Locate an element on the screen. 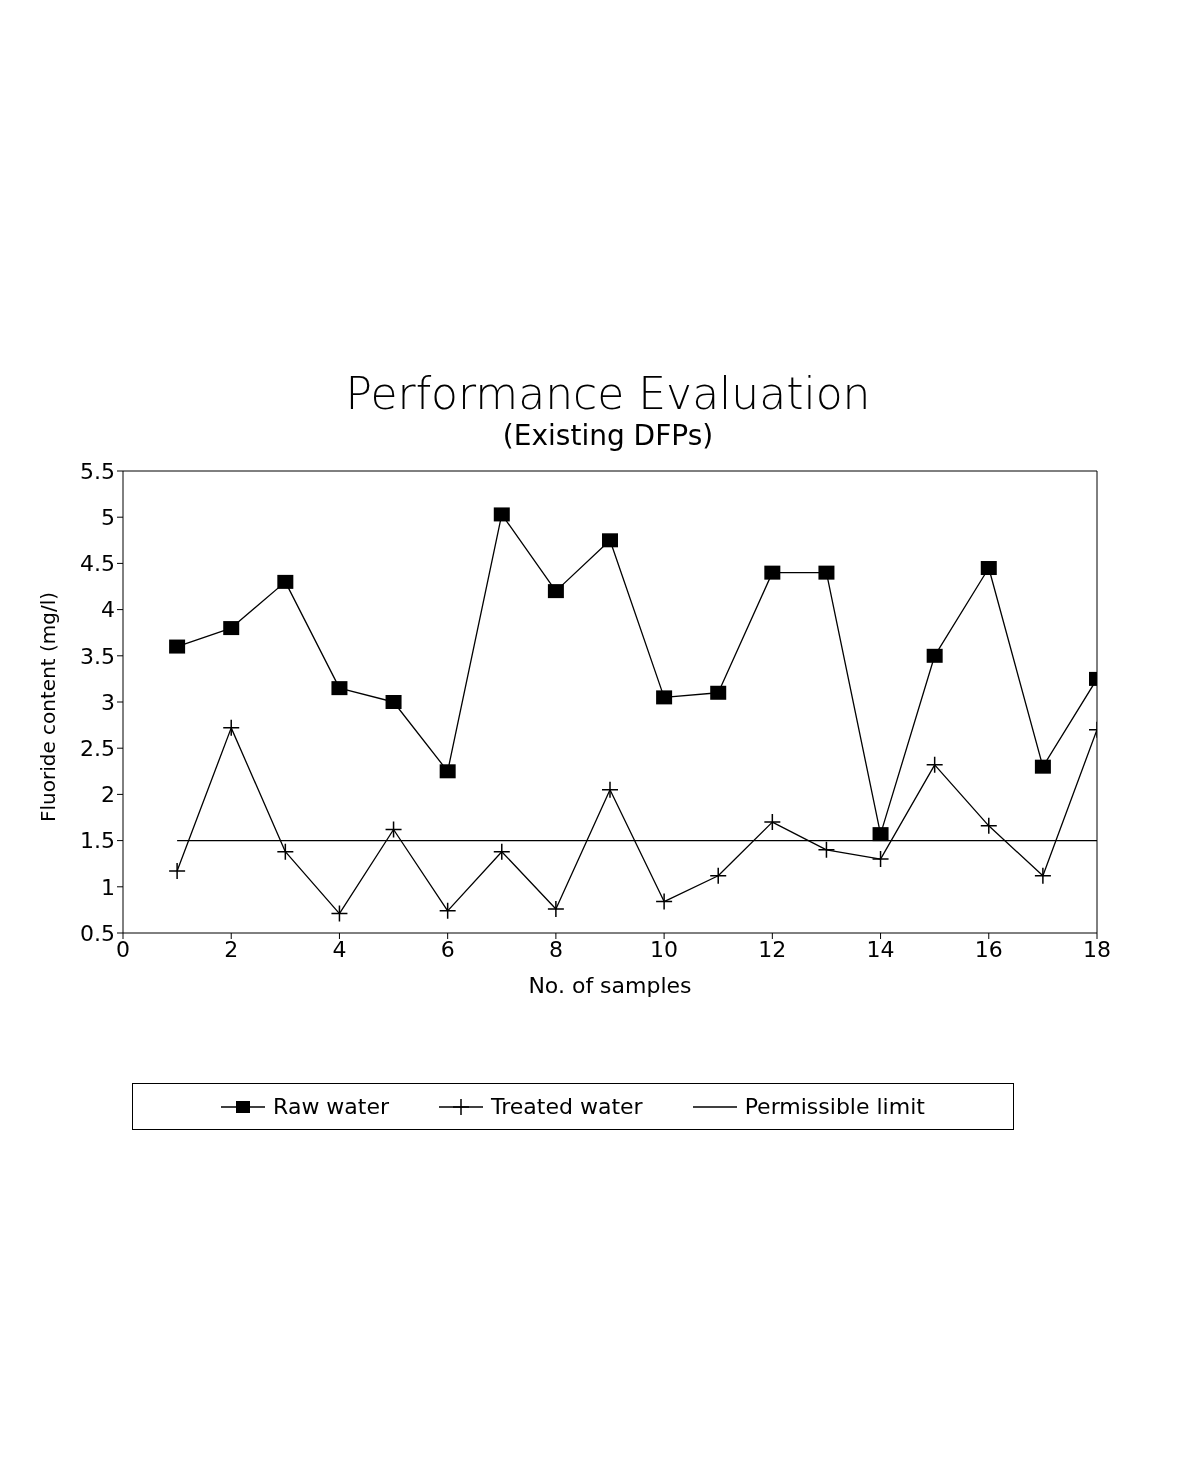  legend-label: Raw water is located at coordinates (331, 1106).